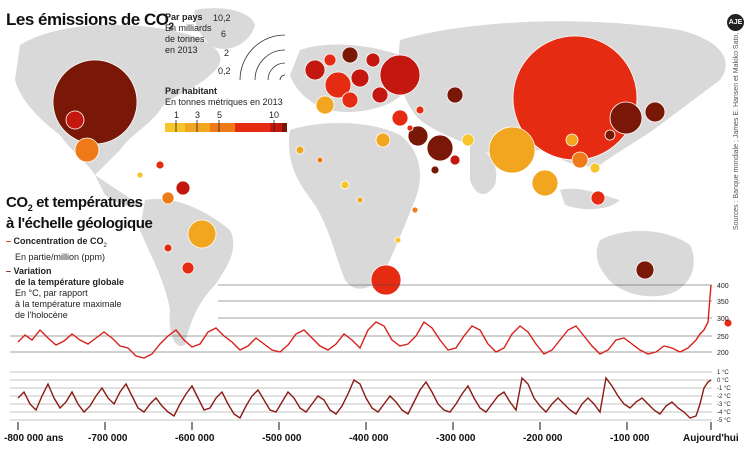  Describe the element at coordinates (184, 17) in the screenshot. I see `by-country-heading: Par pays` at that location.